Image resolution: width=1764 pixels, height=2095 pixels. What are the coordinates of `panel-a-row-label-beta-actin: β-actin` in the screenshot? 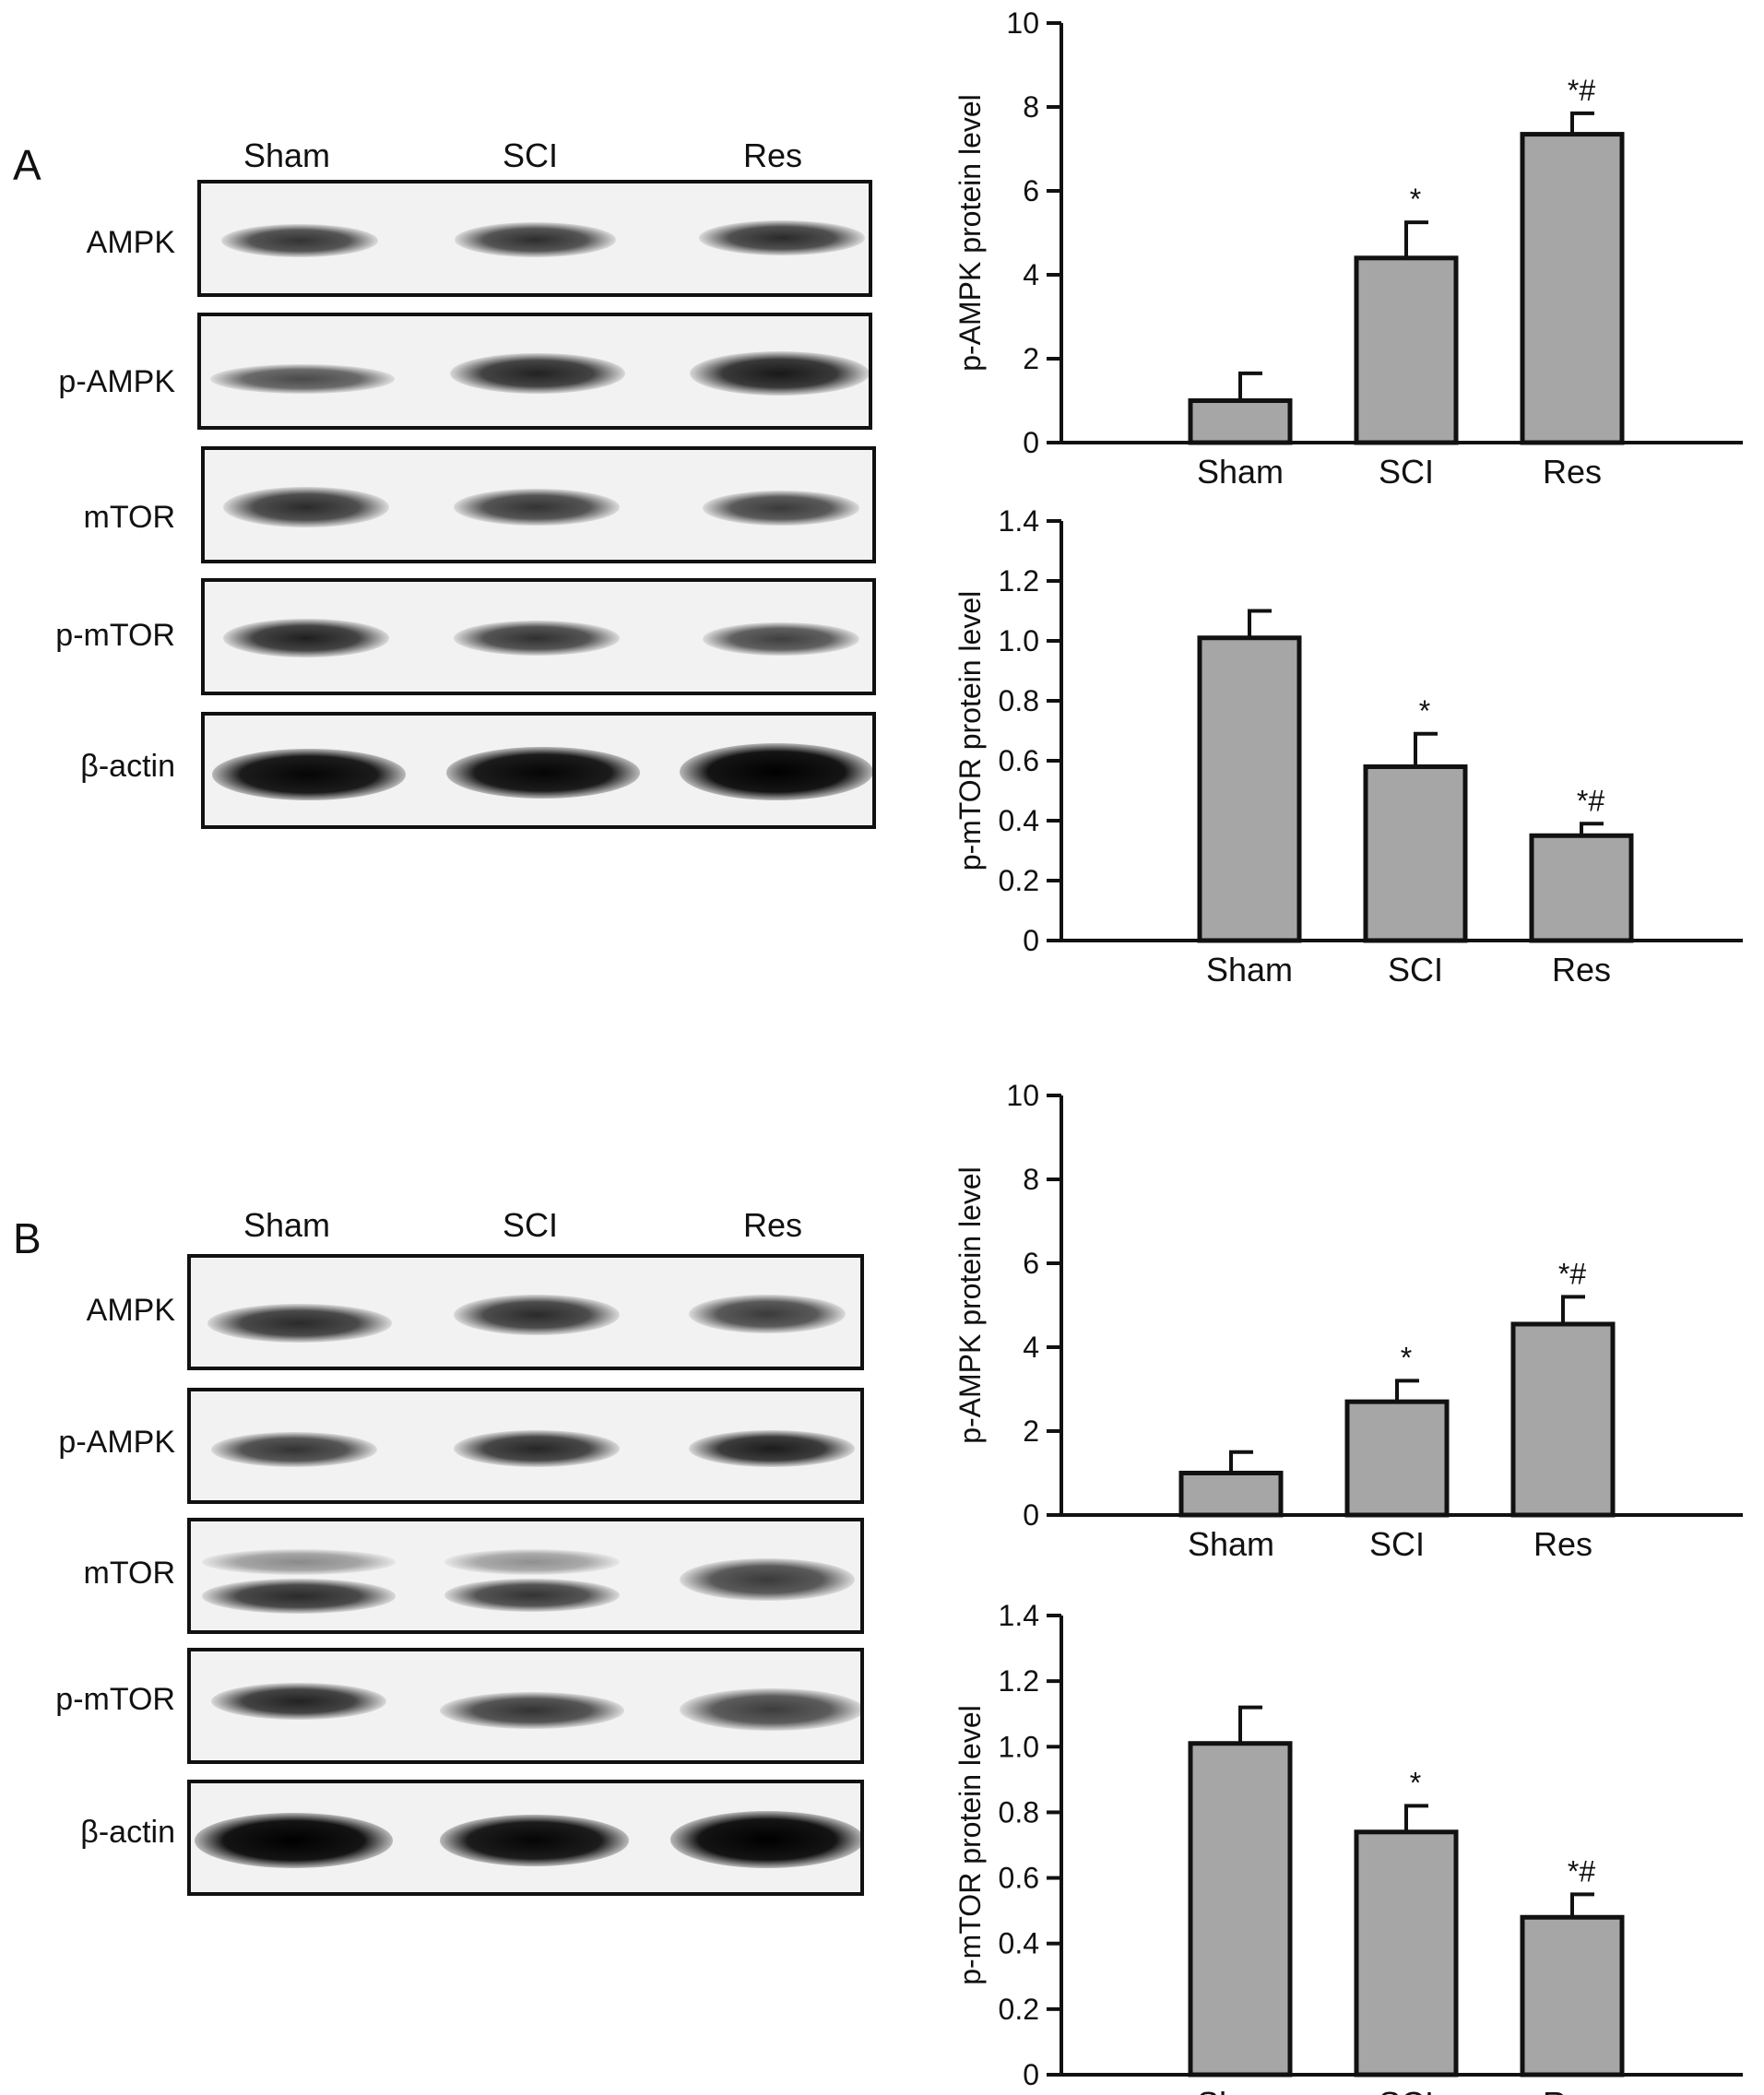 It's located at (127, 767).